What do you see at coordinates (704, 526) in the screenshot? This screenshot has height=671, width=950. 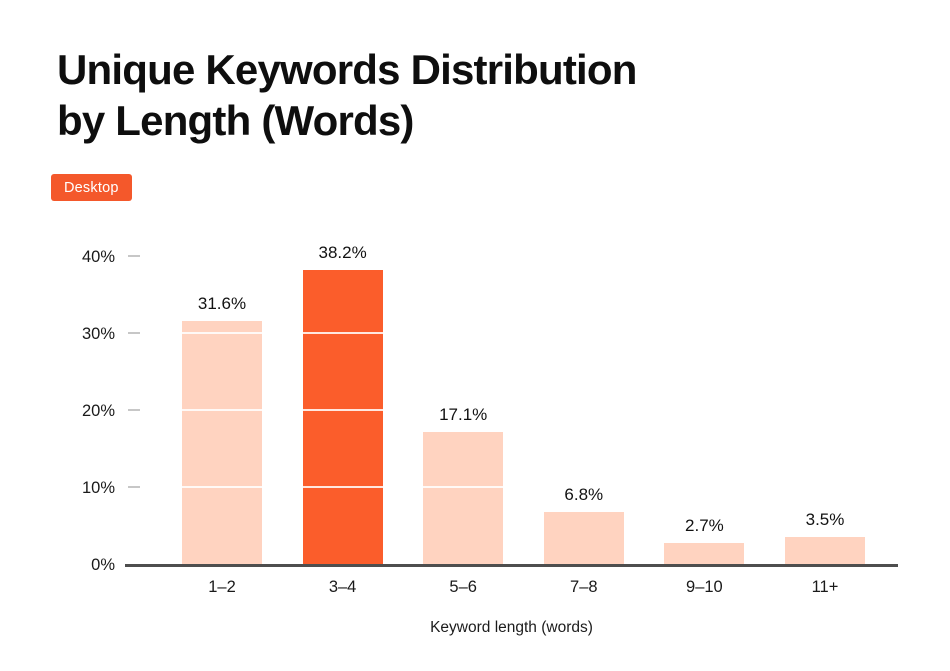 I see `bar-value-label: 2.7%` at bounding box center [704, 526].